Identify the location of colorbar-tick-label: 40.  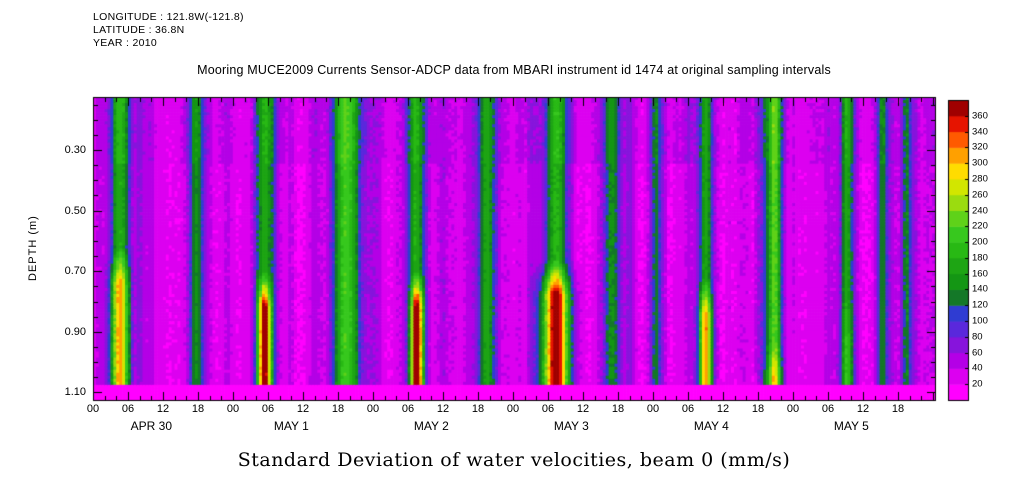
(977, 368).